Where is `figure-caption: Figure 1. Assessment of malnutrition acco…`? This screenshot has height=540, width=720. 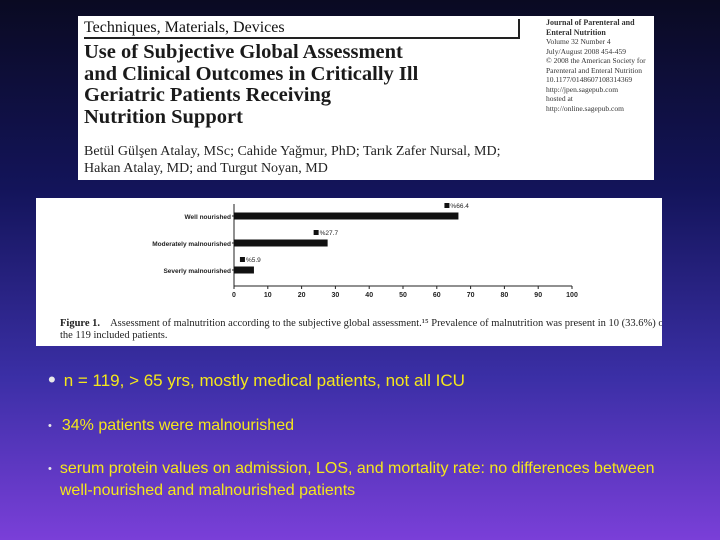
figure-caption: Figure 1. Assessment of malnutrition acco… is located at coordinates (361, 330).